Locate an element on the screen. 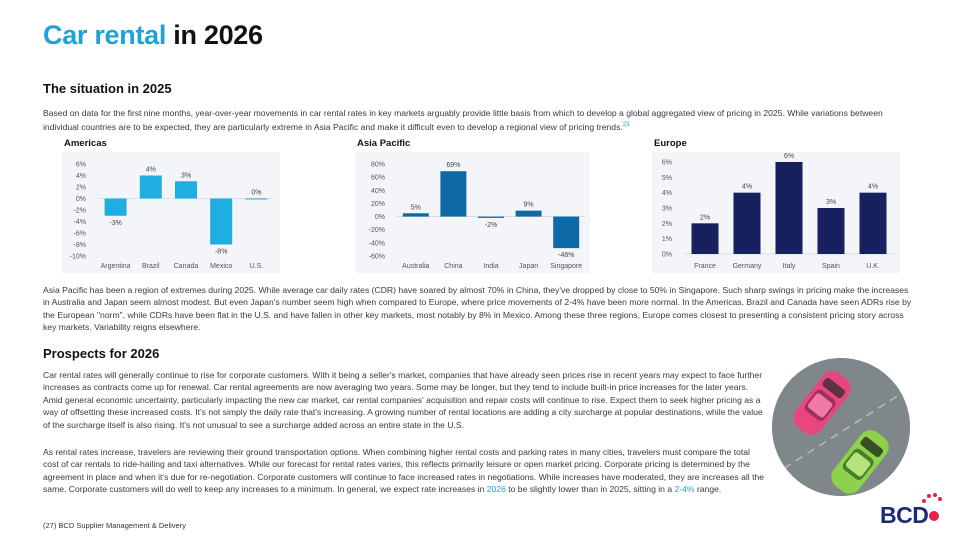  y-tick-label: 5% is located at coordinates (667, 178).